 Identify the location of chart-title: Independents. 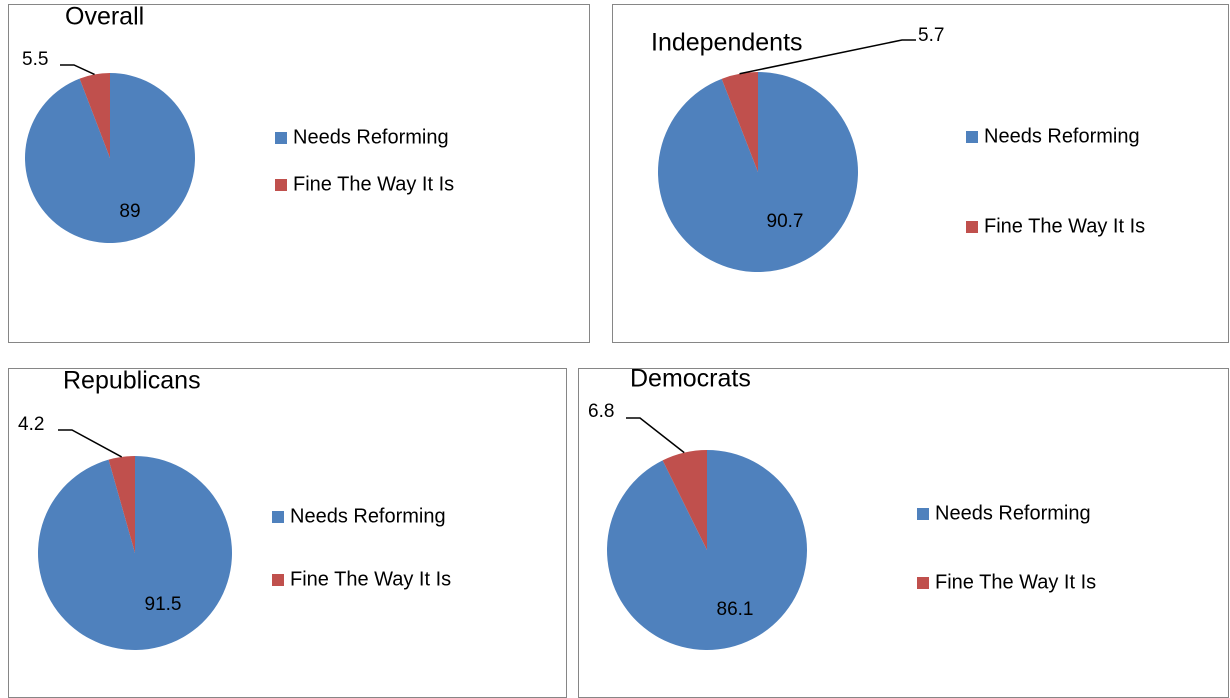
(727, 43).